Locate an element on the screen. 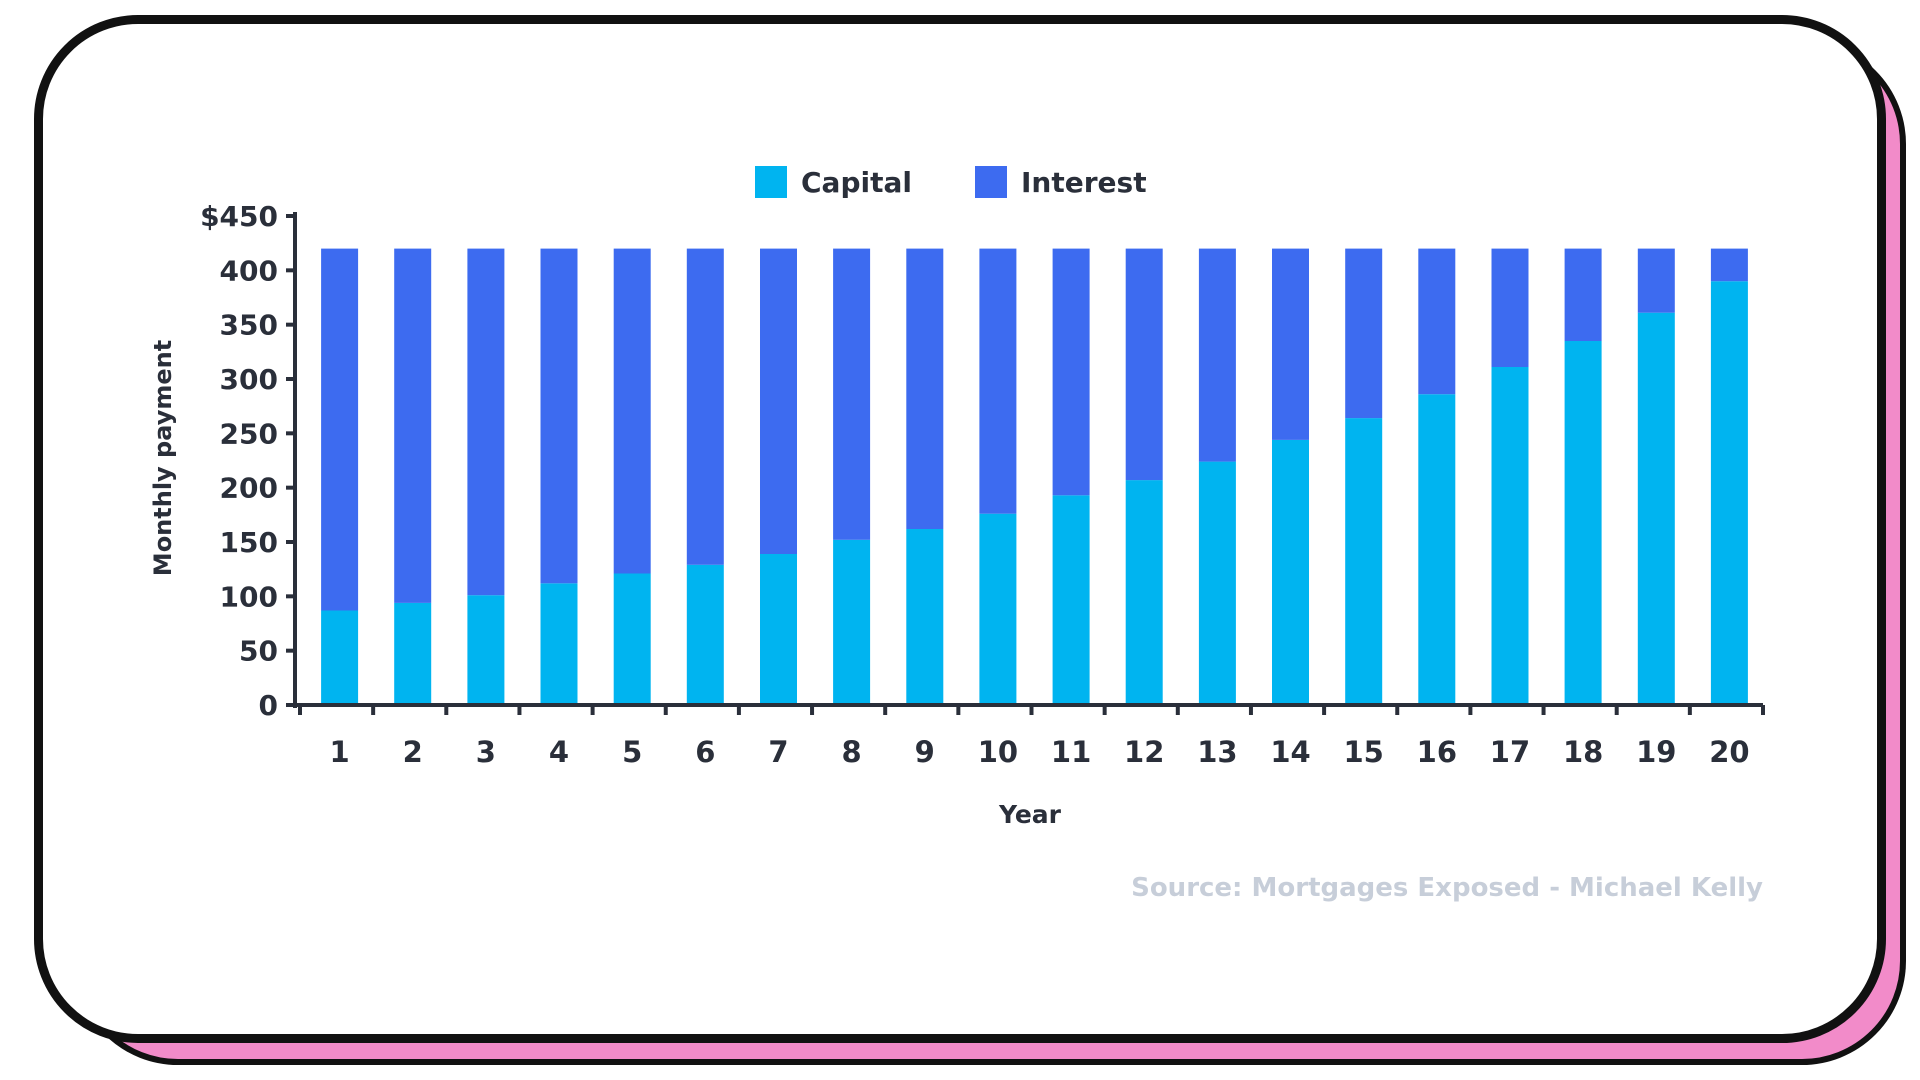  x-axis-label: Year is located at coordinates (1030, 814).